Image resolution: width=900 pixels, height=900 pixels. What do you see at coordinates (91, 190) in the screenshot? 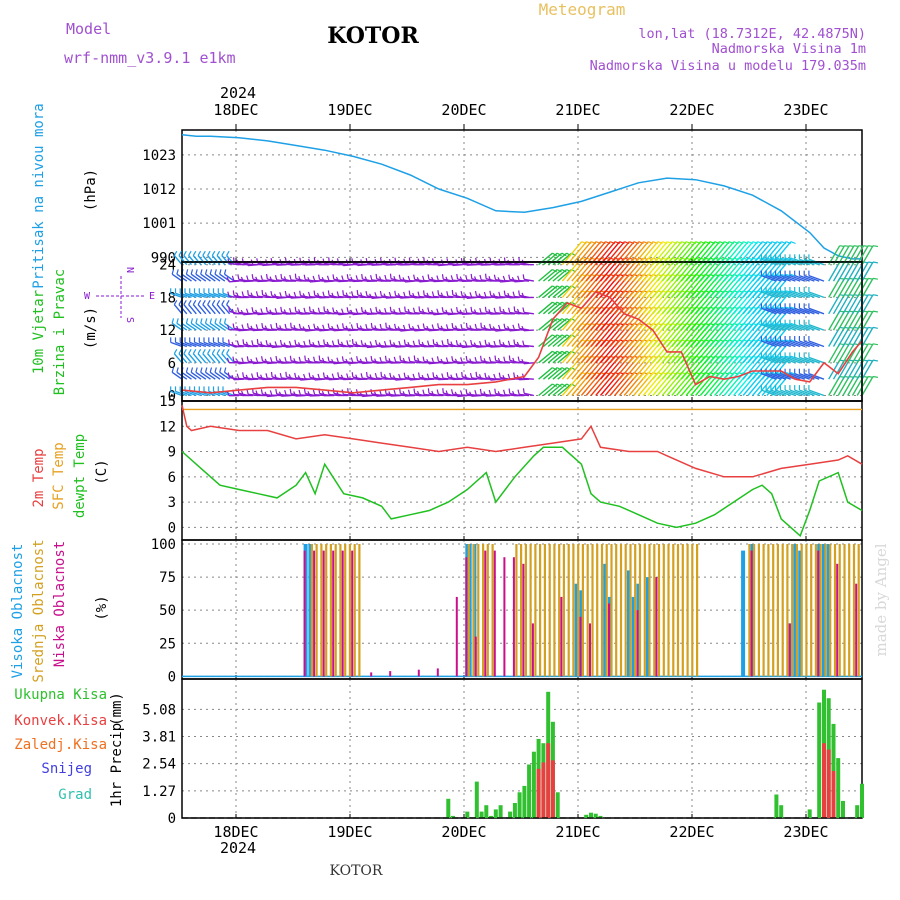
I see `pressure-unit-label: (hPa)` at bounding box center [91, 190].